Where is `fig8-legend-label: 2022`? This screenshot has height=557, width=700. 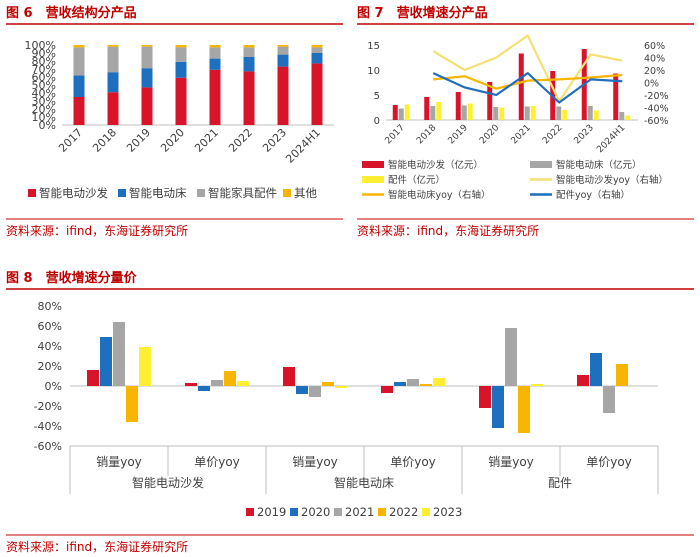
fig8-legend-label: 2022 is located at coordinates (403, 512).